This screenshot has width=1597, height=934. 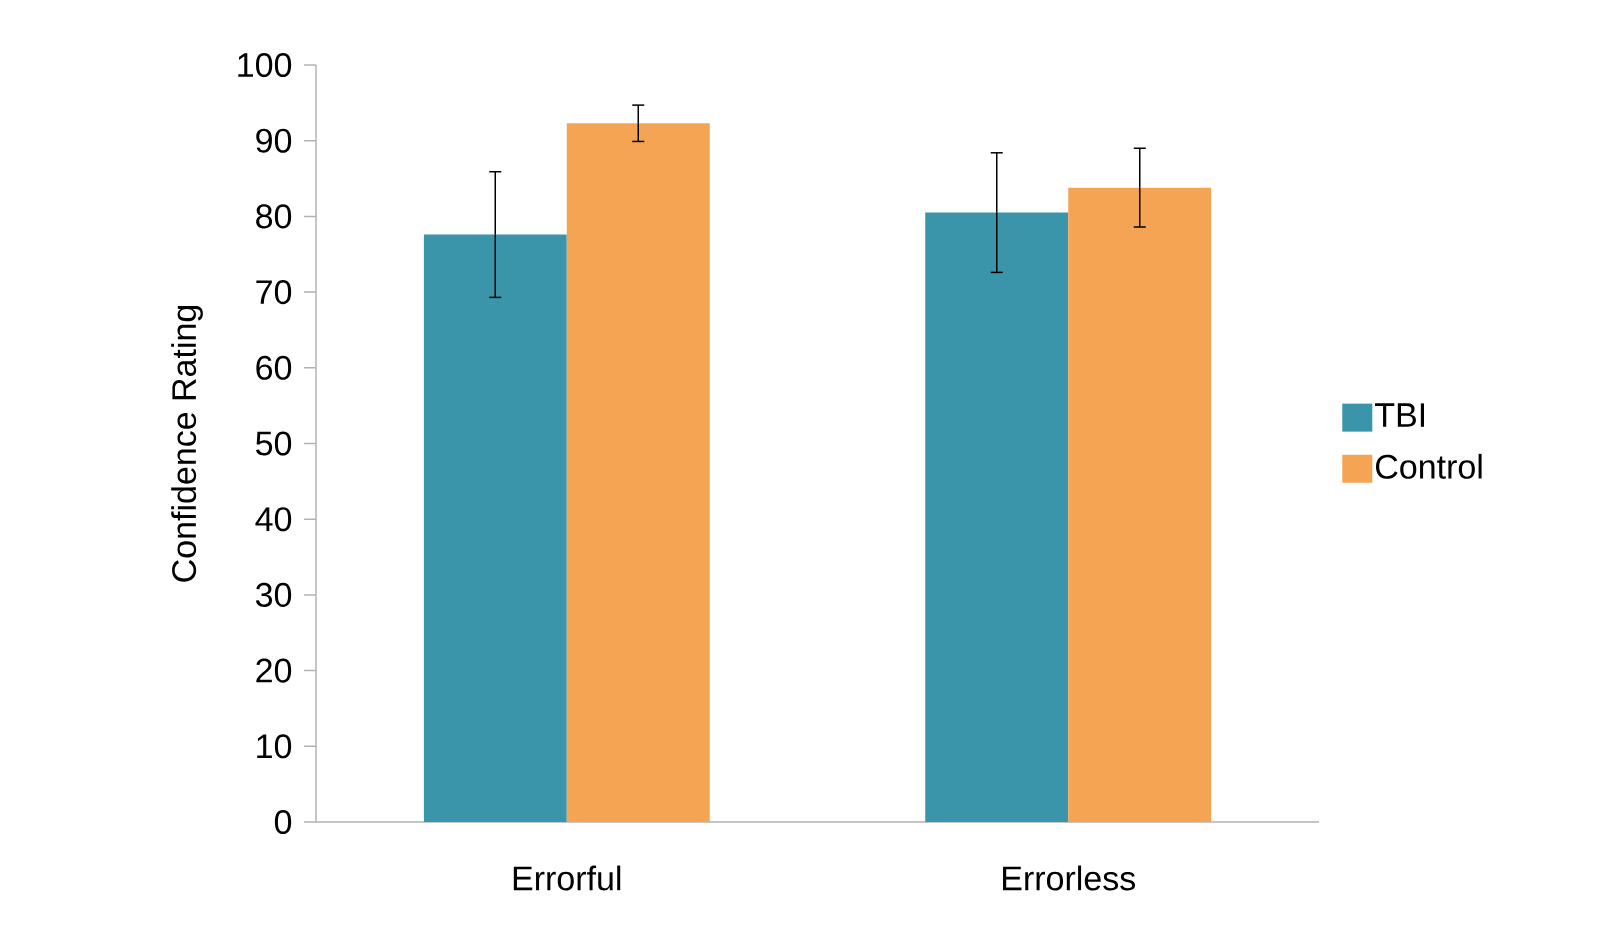 What do you see at coordinates (274, 670) in the screenshot?
I see `y-tick-label: 20` at bounding box center [274, 670].